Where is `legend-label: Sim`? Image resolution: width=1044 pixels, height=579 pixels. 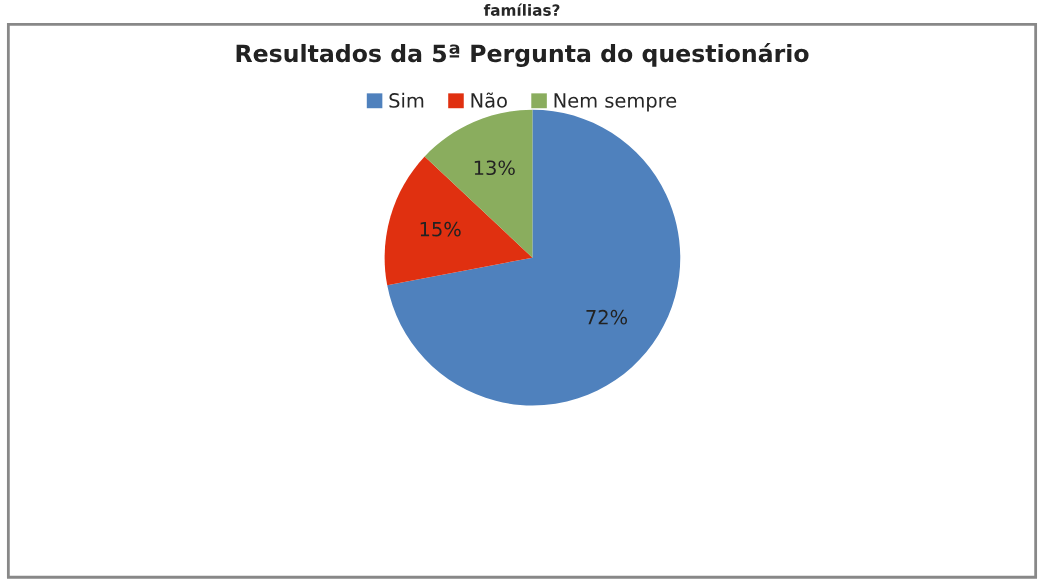 legend-label: Sim is located at coordinates (406, 100).